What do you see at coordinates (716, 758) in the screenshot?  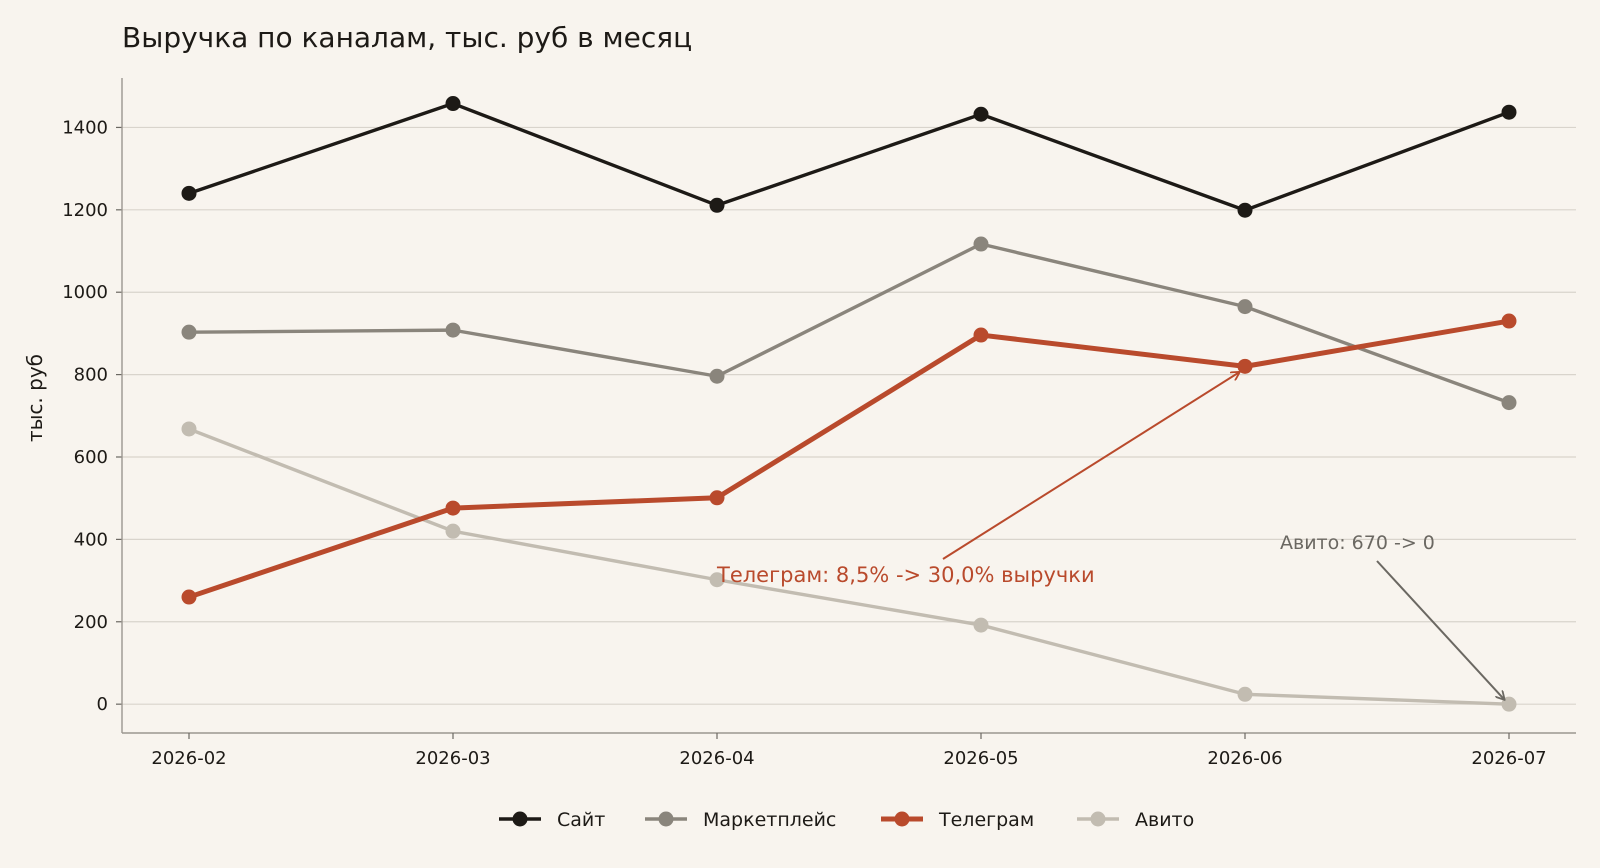 I see `x-tick-label: 2026-04` at bounding box center [716, 758].